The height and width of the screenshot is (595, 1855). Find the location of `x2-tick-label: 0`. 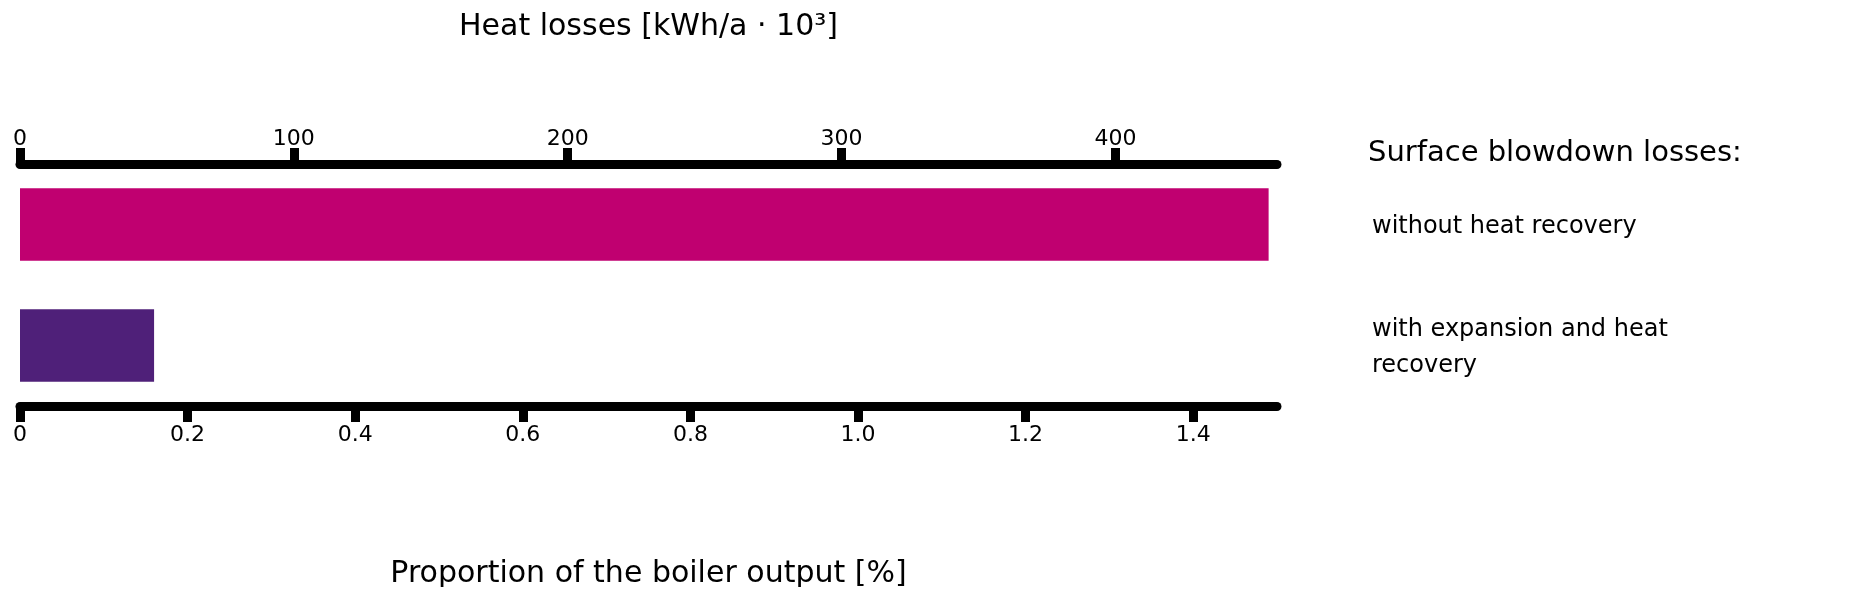

x2-tick-label: 0 is located at coordinates (20, 137).